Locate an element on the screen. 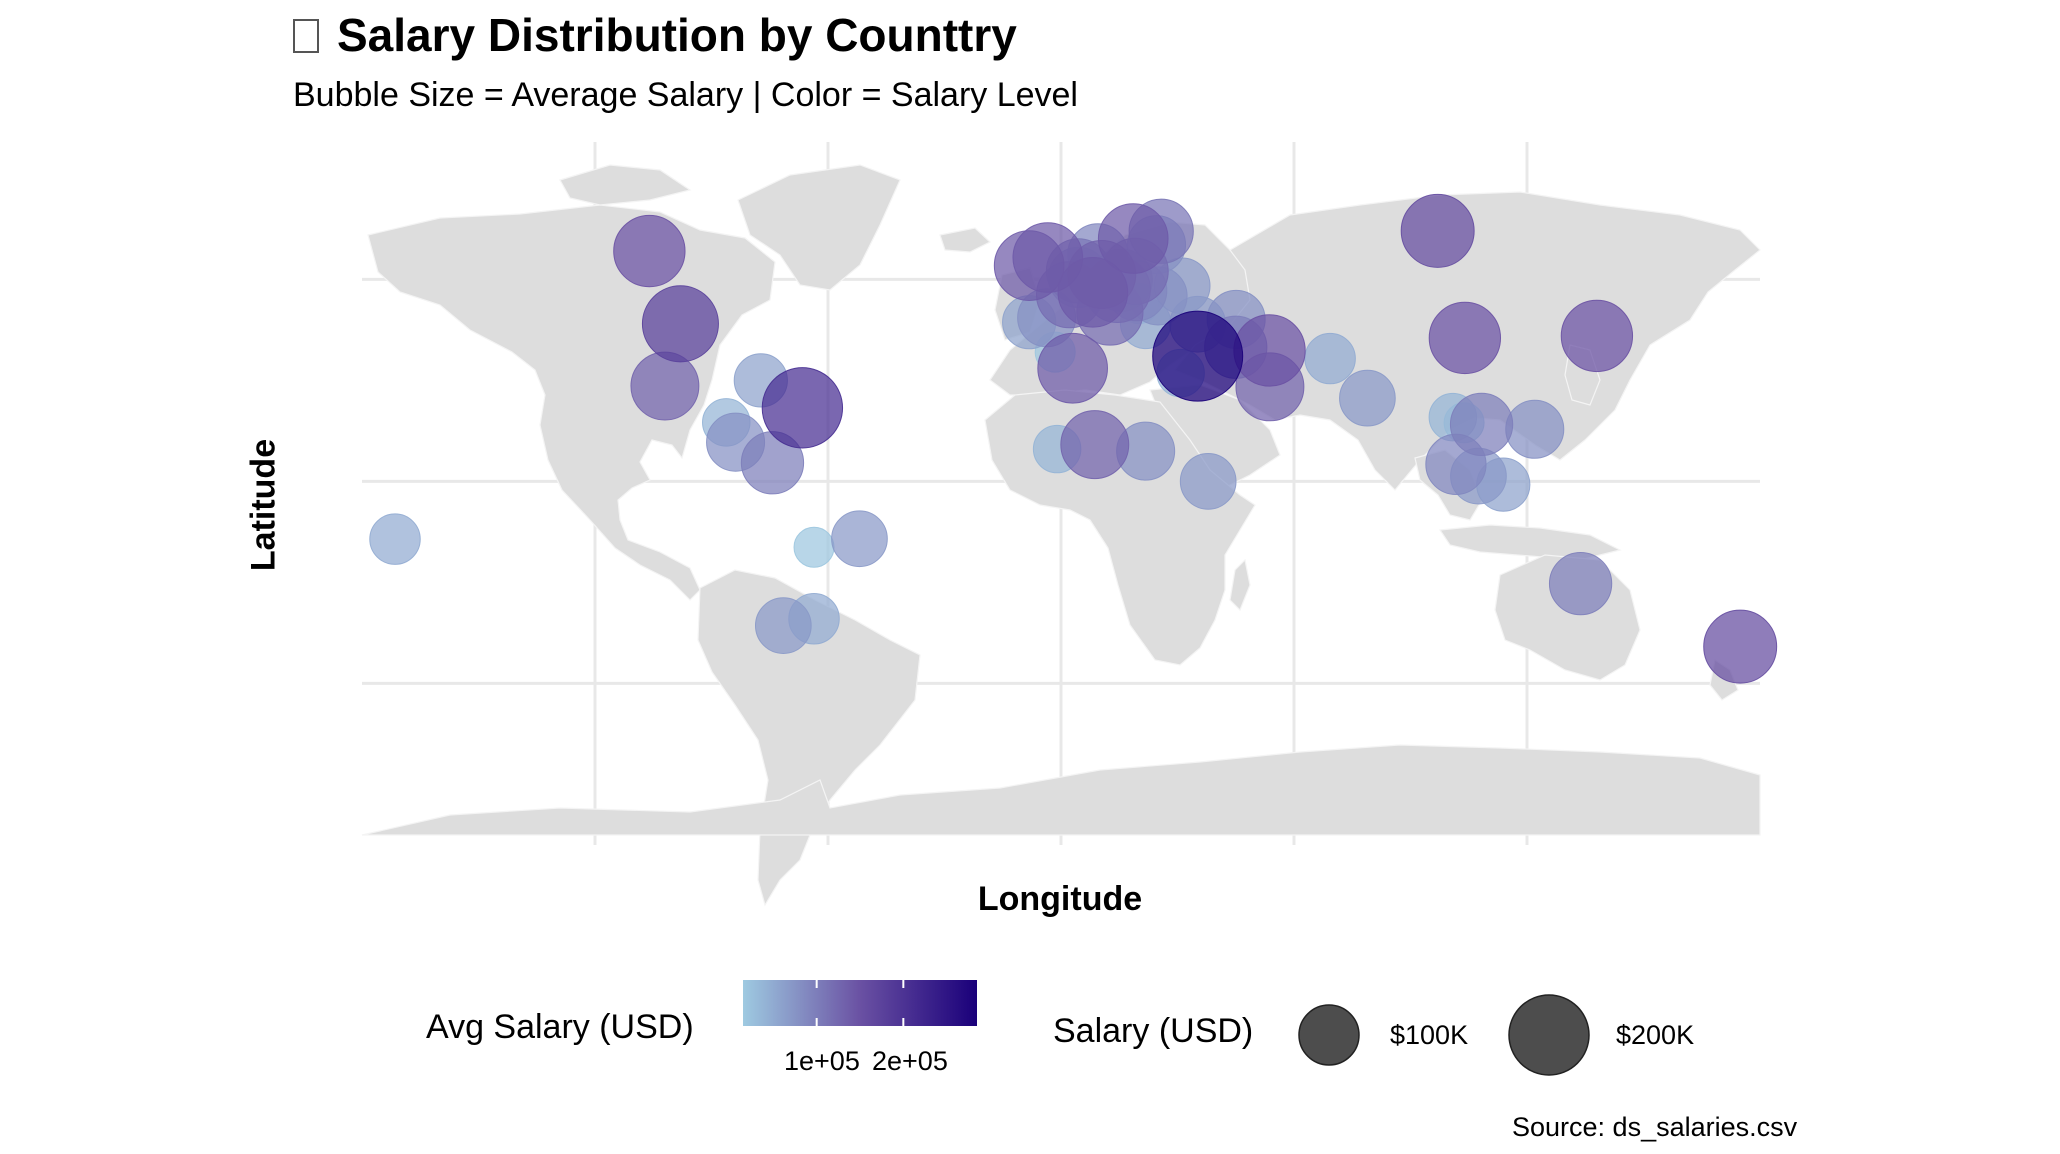 The height and width of the screenshot is (1154, 2060). land-indonesia is located at coordinates (1530, 542).